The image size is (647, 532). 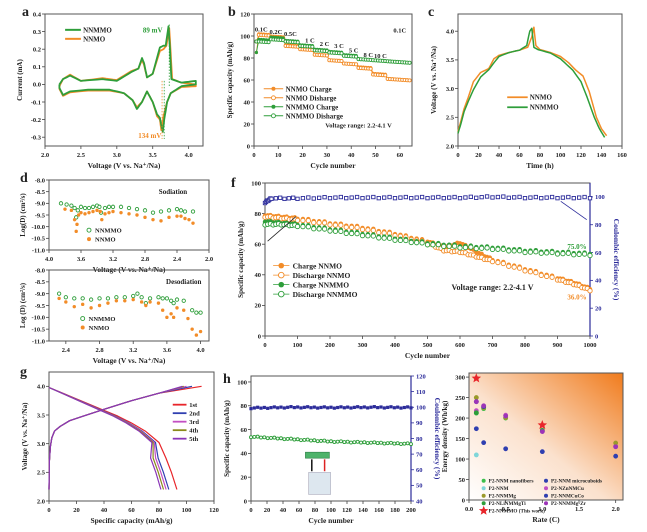 I want to click on y-axis-label: Current (mA), so click(x=20, y=80).